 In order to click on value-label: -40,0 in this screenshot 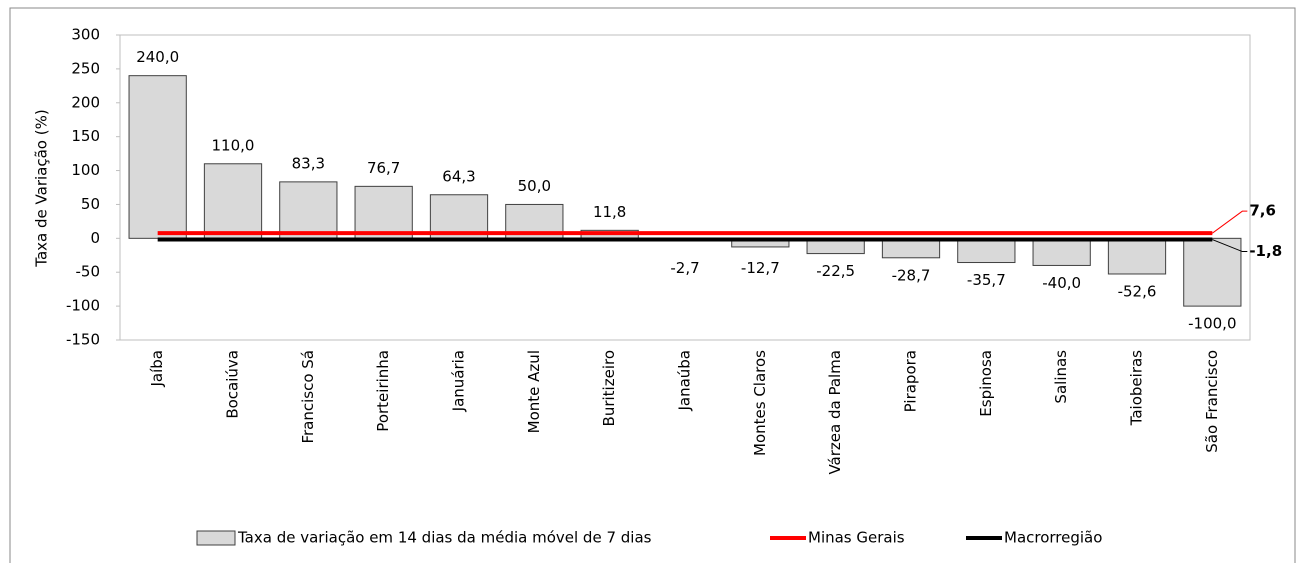, I will do `click(1061, 283)`.